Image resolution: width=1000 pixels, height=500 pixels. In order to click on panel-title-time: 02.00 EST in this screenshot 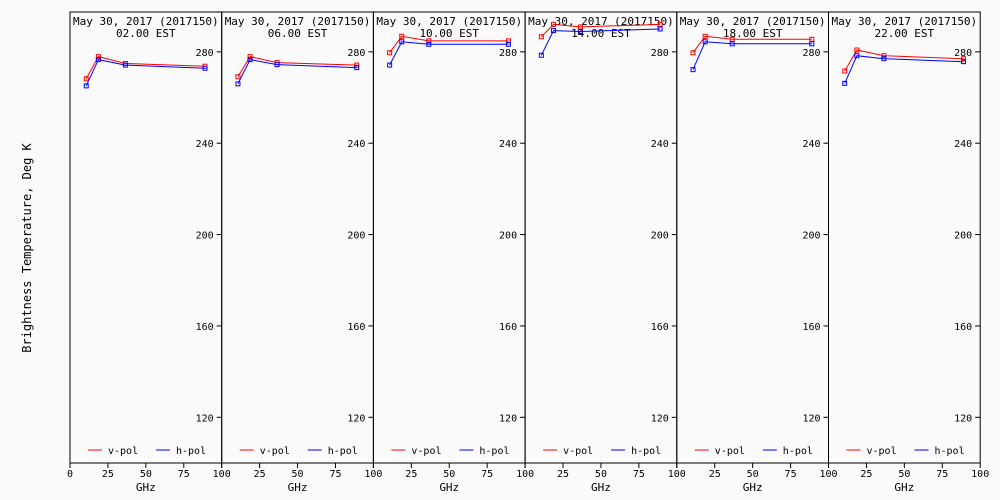, I will do `click(146, 33)`.